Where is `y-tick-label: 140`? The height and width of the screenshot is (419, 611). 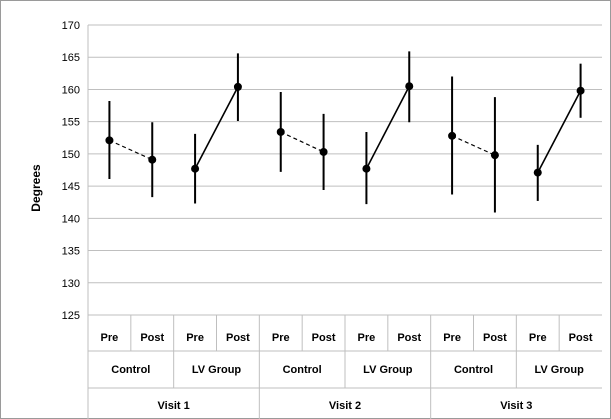
y-tick-label: 140 is located at coordinates (71, 219).